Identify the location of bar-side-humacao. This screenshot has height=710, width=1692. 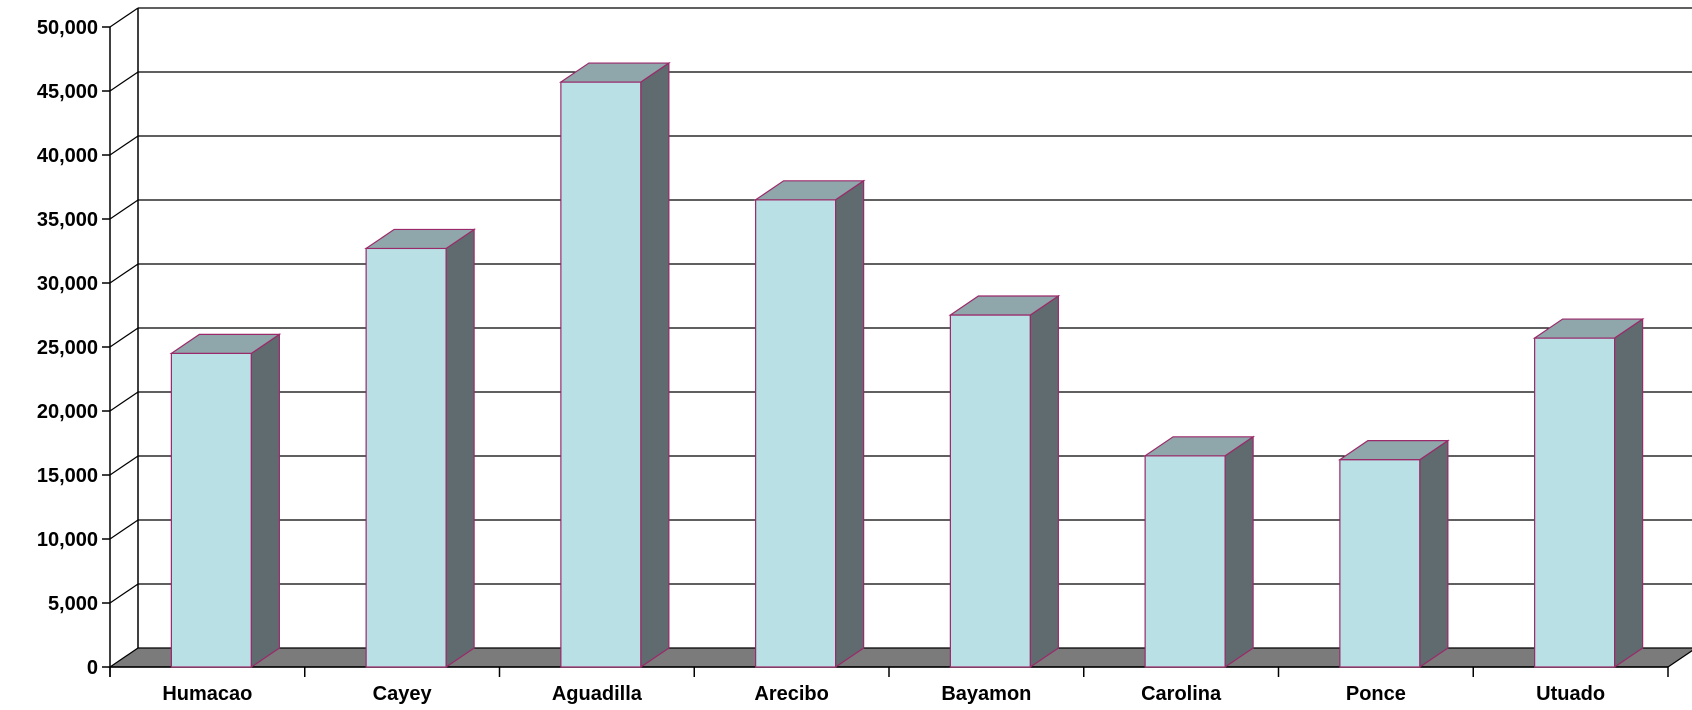
(265, 501).